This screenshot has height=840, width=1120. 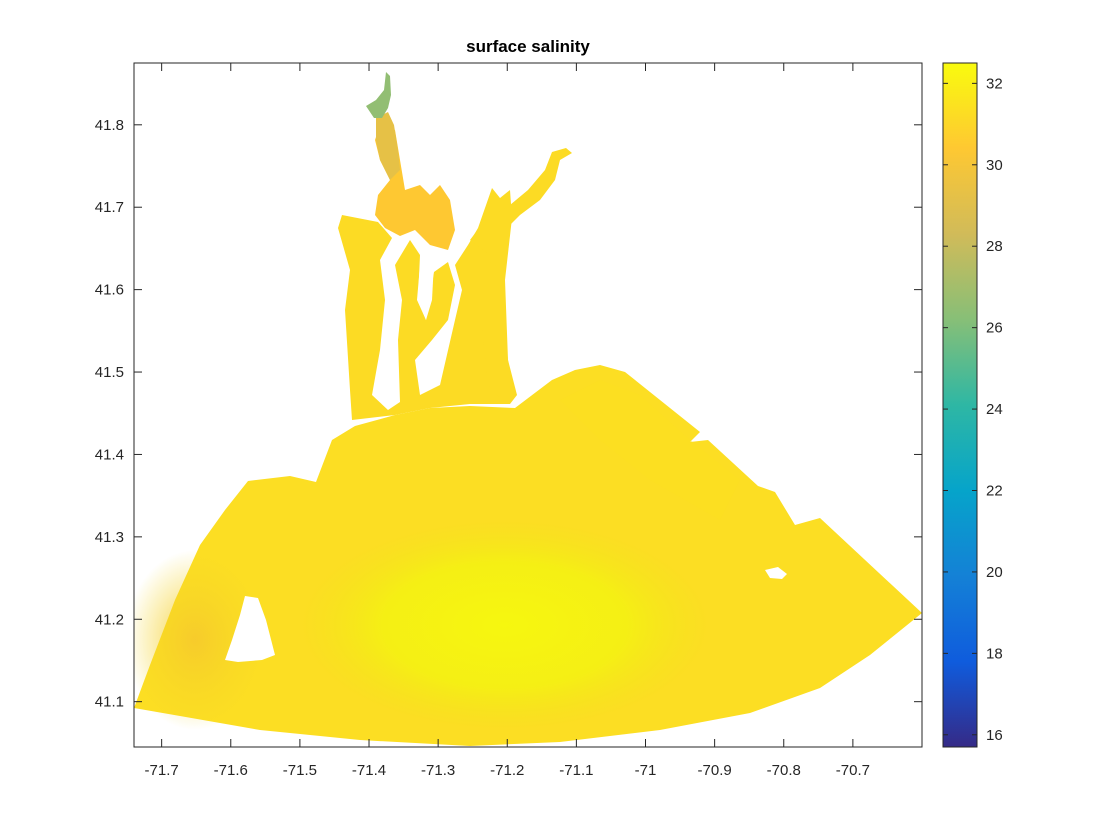 What do you see at coordinates (853, 770) in the screenshot?
I see `x-tick-label: -70.7` at bounding box center [853, 770].